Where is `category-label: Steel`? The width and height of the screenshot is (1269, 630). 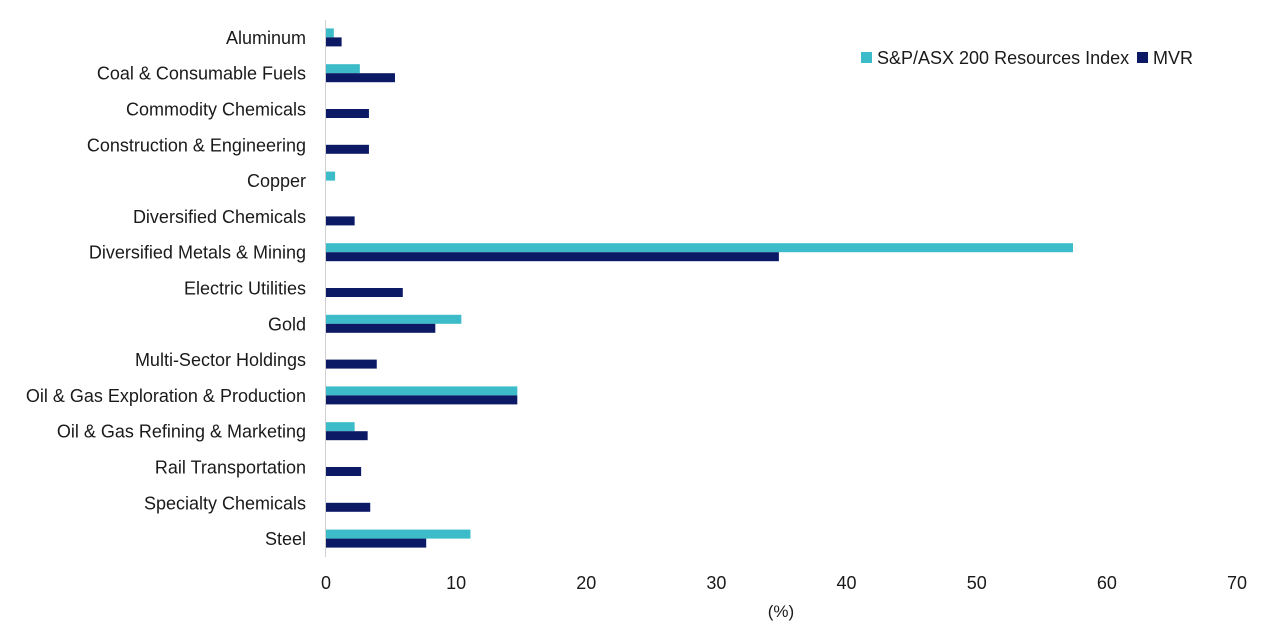 category-label: Steel is located at coordinates (285, 539).